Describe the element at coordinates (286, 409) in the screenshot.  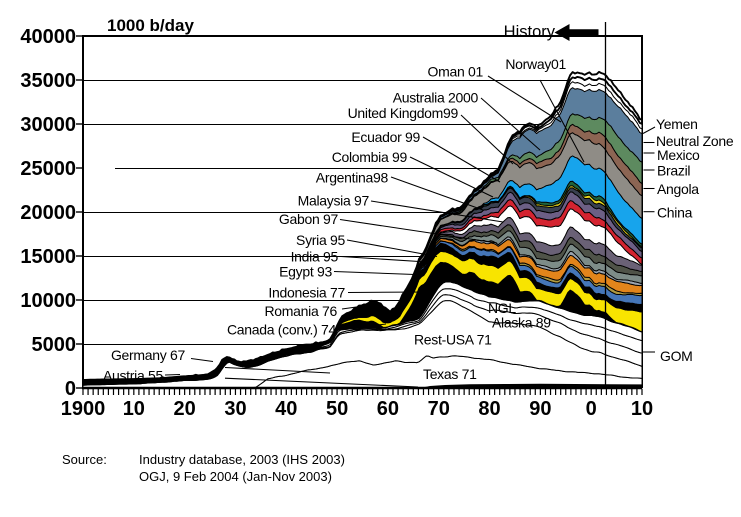
I see `svg-text: 40` at that location.